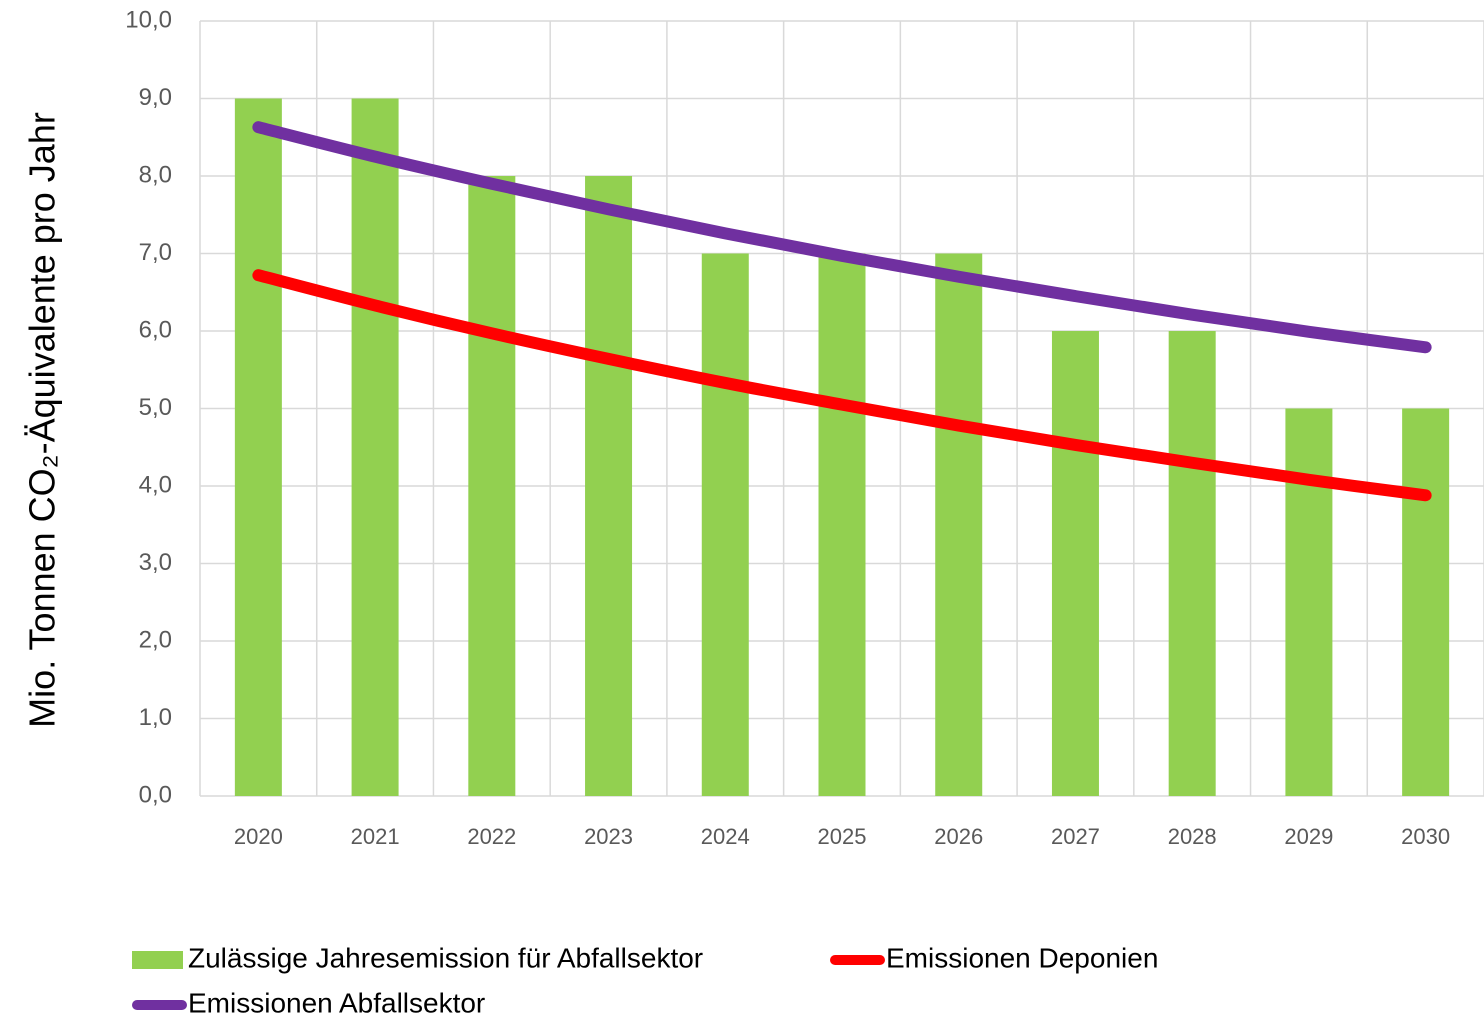 The image size is (1484, 1023). Describe the element at coordinates (608, 836) in the screenshot. I see `x-tick-label: 2023` at that location.